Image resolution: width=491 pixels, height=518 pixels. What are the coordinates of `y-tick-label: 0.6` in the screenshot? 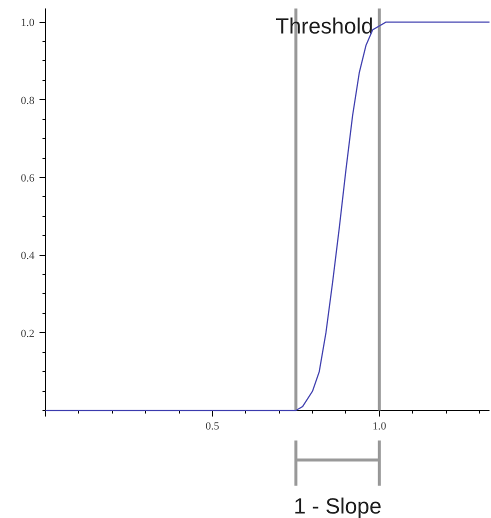 It's located at (27, 178).